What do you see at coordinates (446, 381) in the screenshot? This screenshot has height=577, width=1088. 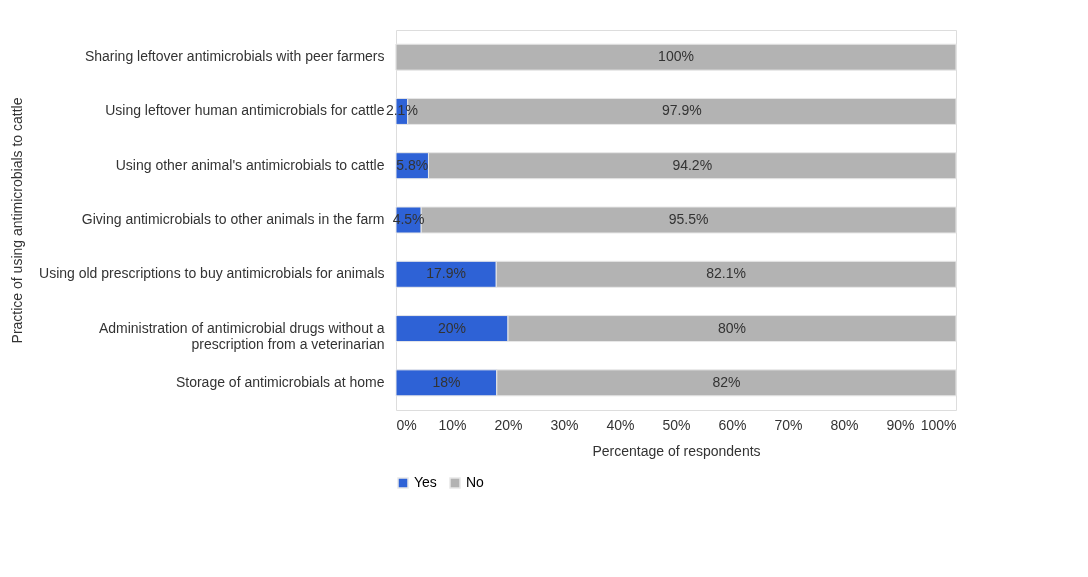 I see `data-label: 18%` at bounding box center [446, 381].